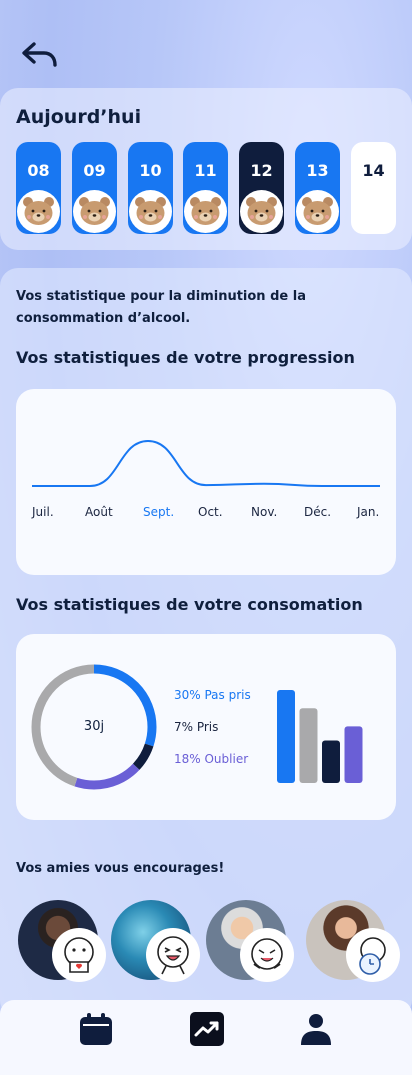 Image resolution: width=412 pixels, height=1075 pixels. What do you see at coordinates (94, 188) in the screenshot?
I see `day-pill-09: 09` at bounding box center [94, 188].